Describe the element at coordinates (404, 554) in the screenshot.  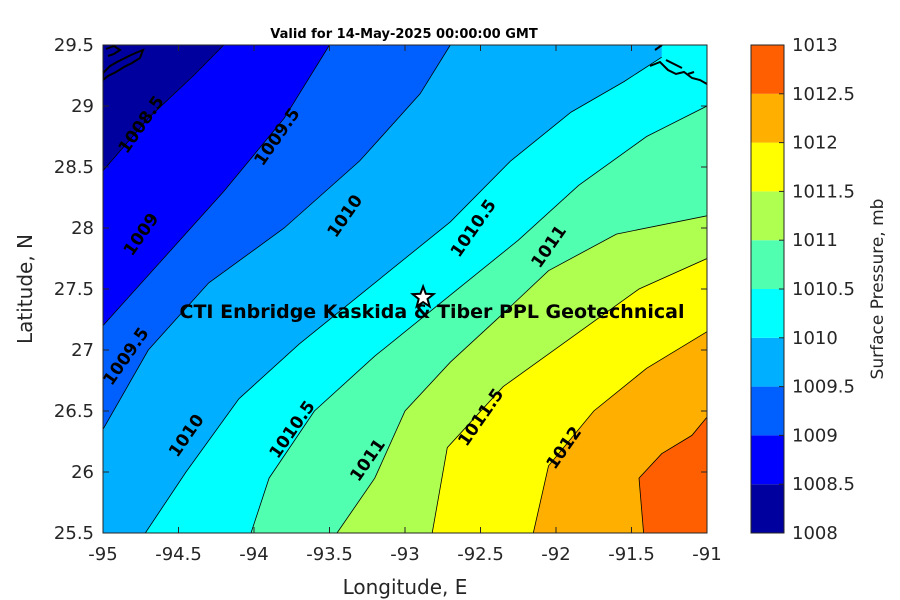
I see `x-tick-label: -93` at that location.